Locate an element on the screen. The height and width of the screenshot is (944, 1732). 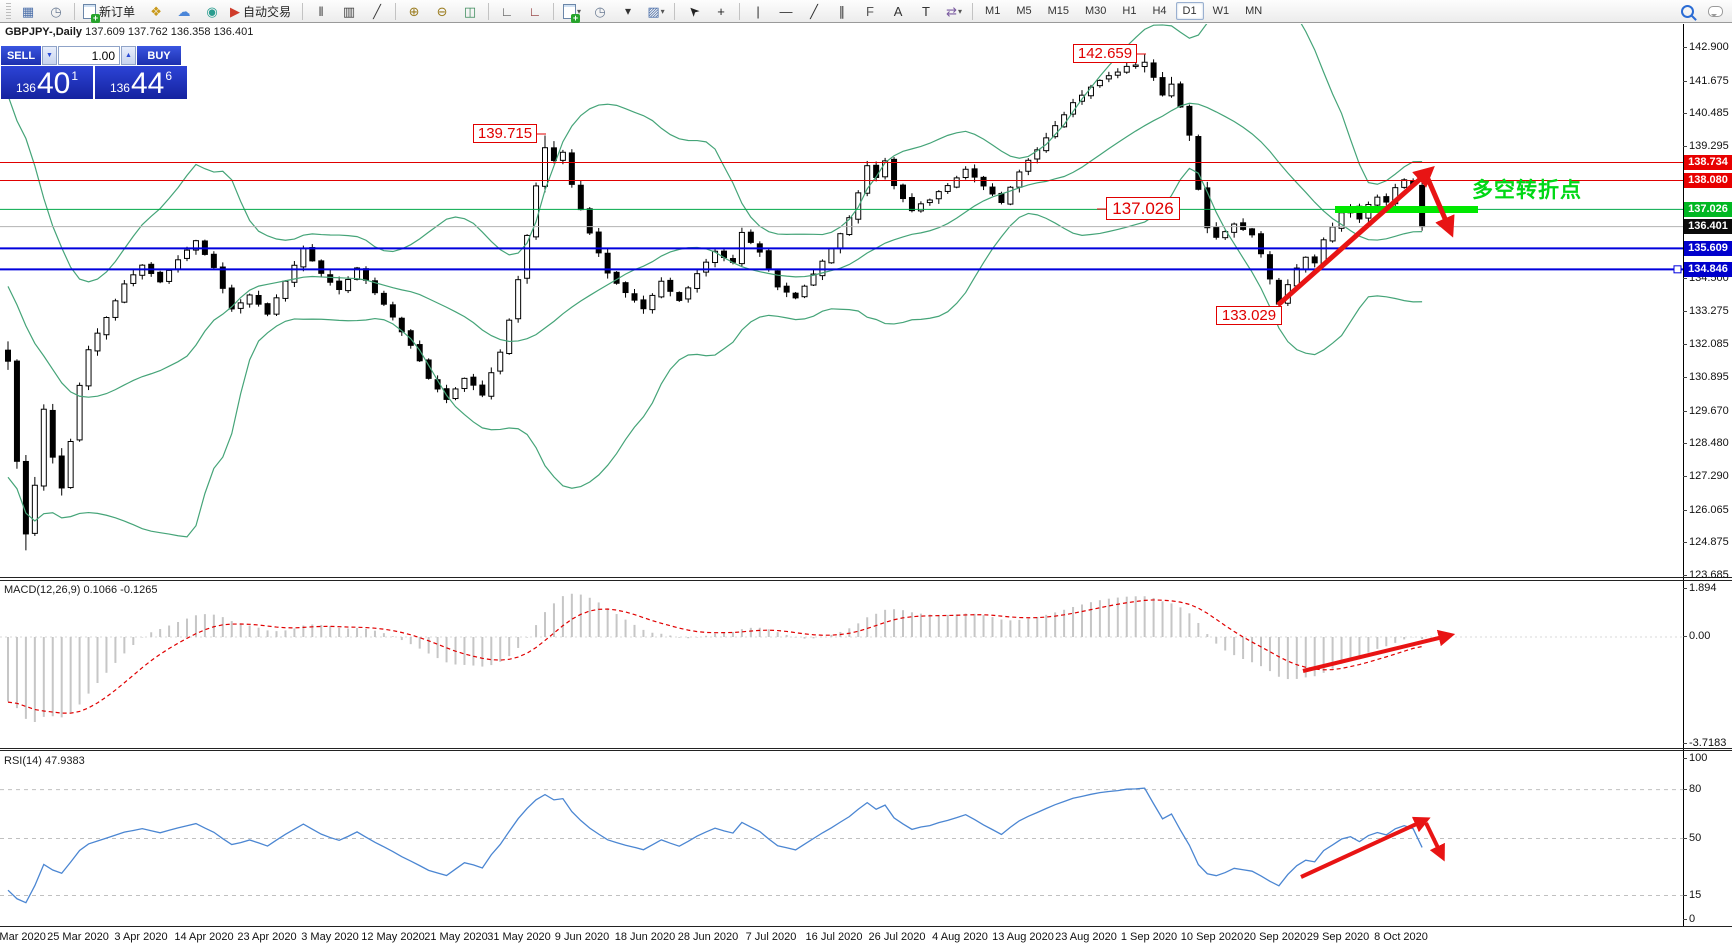
vertical-line-icon: | is located at coordinates (758, 11).